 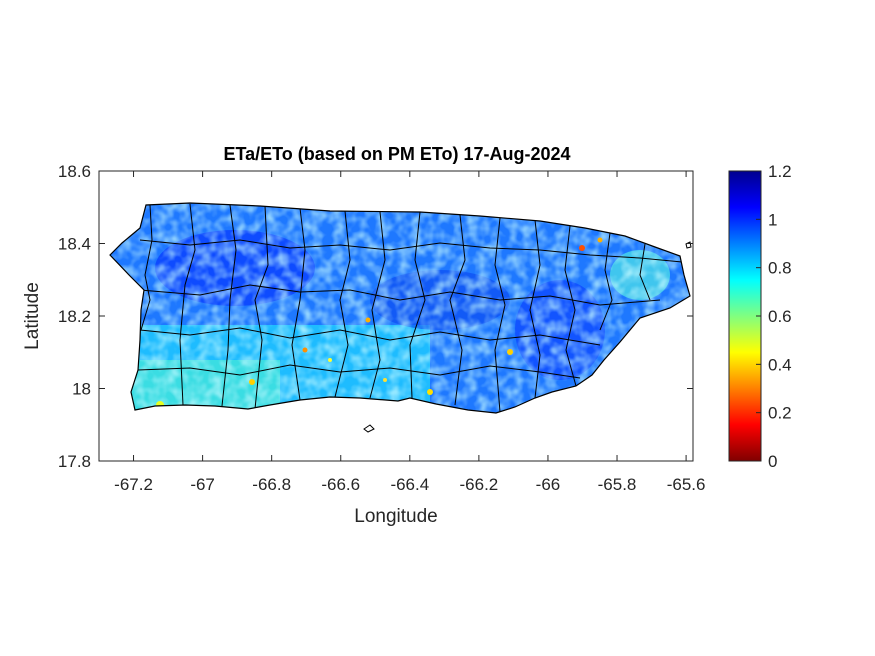 What do you see at coordinates (369, 428) in the screenshot?
I see `caja-de-muertos-island` at bounding box center [369, 428].